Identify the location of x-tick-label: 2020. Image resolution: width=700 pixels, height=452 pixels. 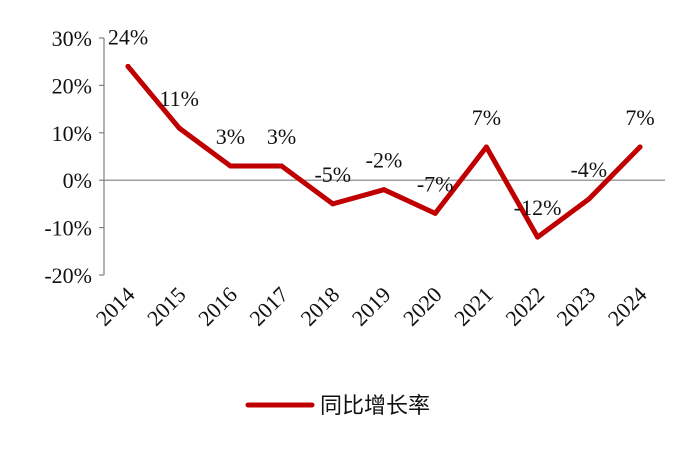
(422, 306).